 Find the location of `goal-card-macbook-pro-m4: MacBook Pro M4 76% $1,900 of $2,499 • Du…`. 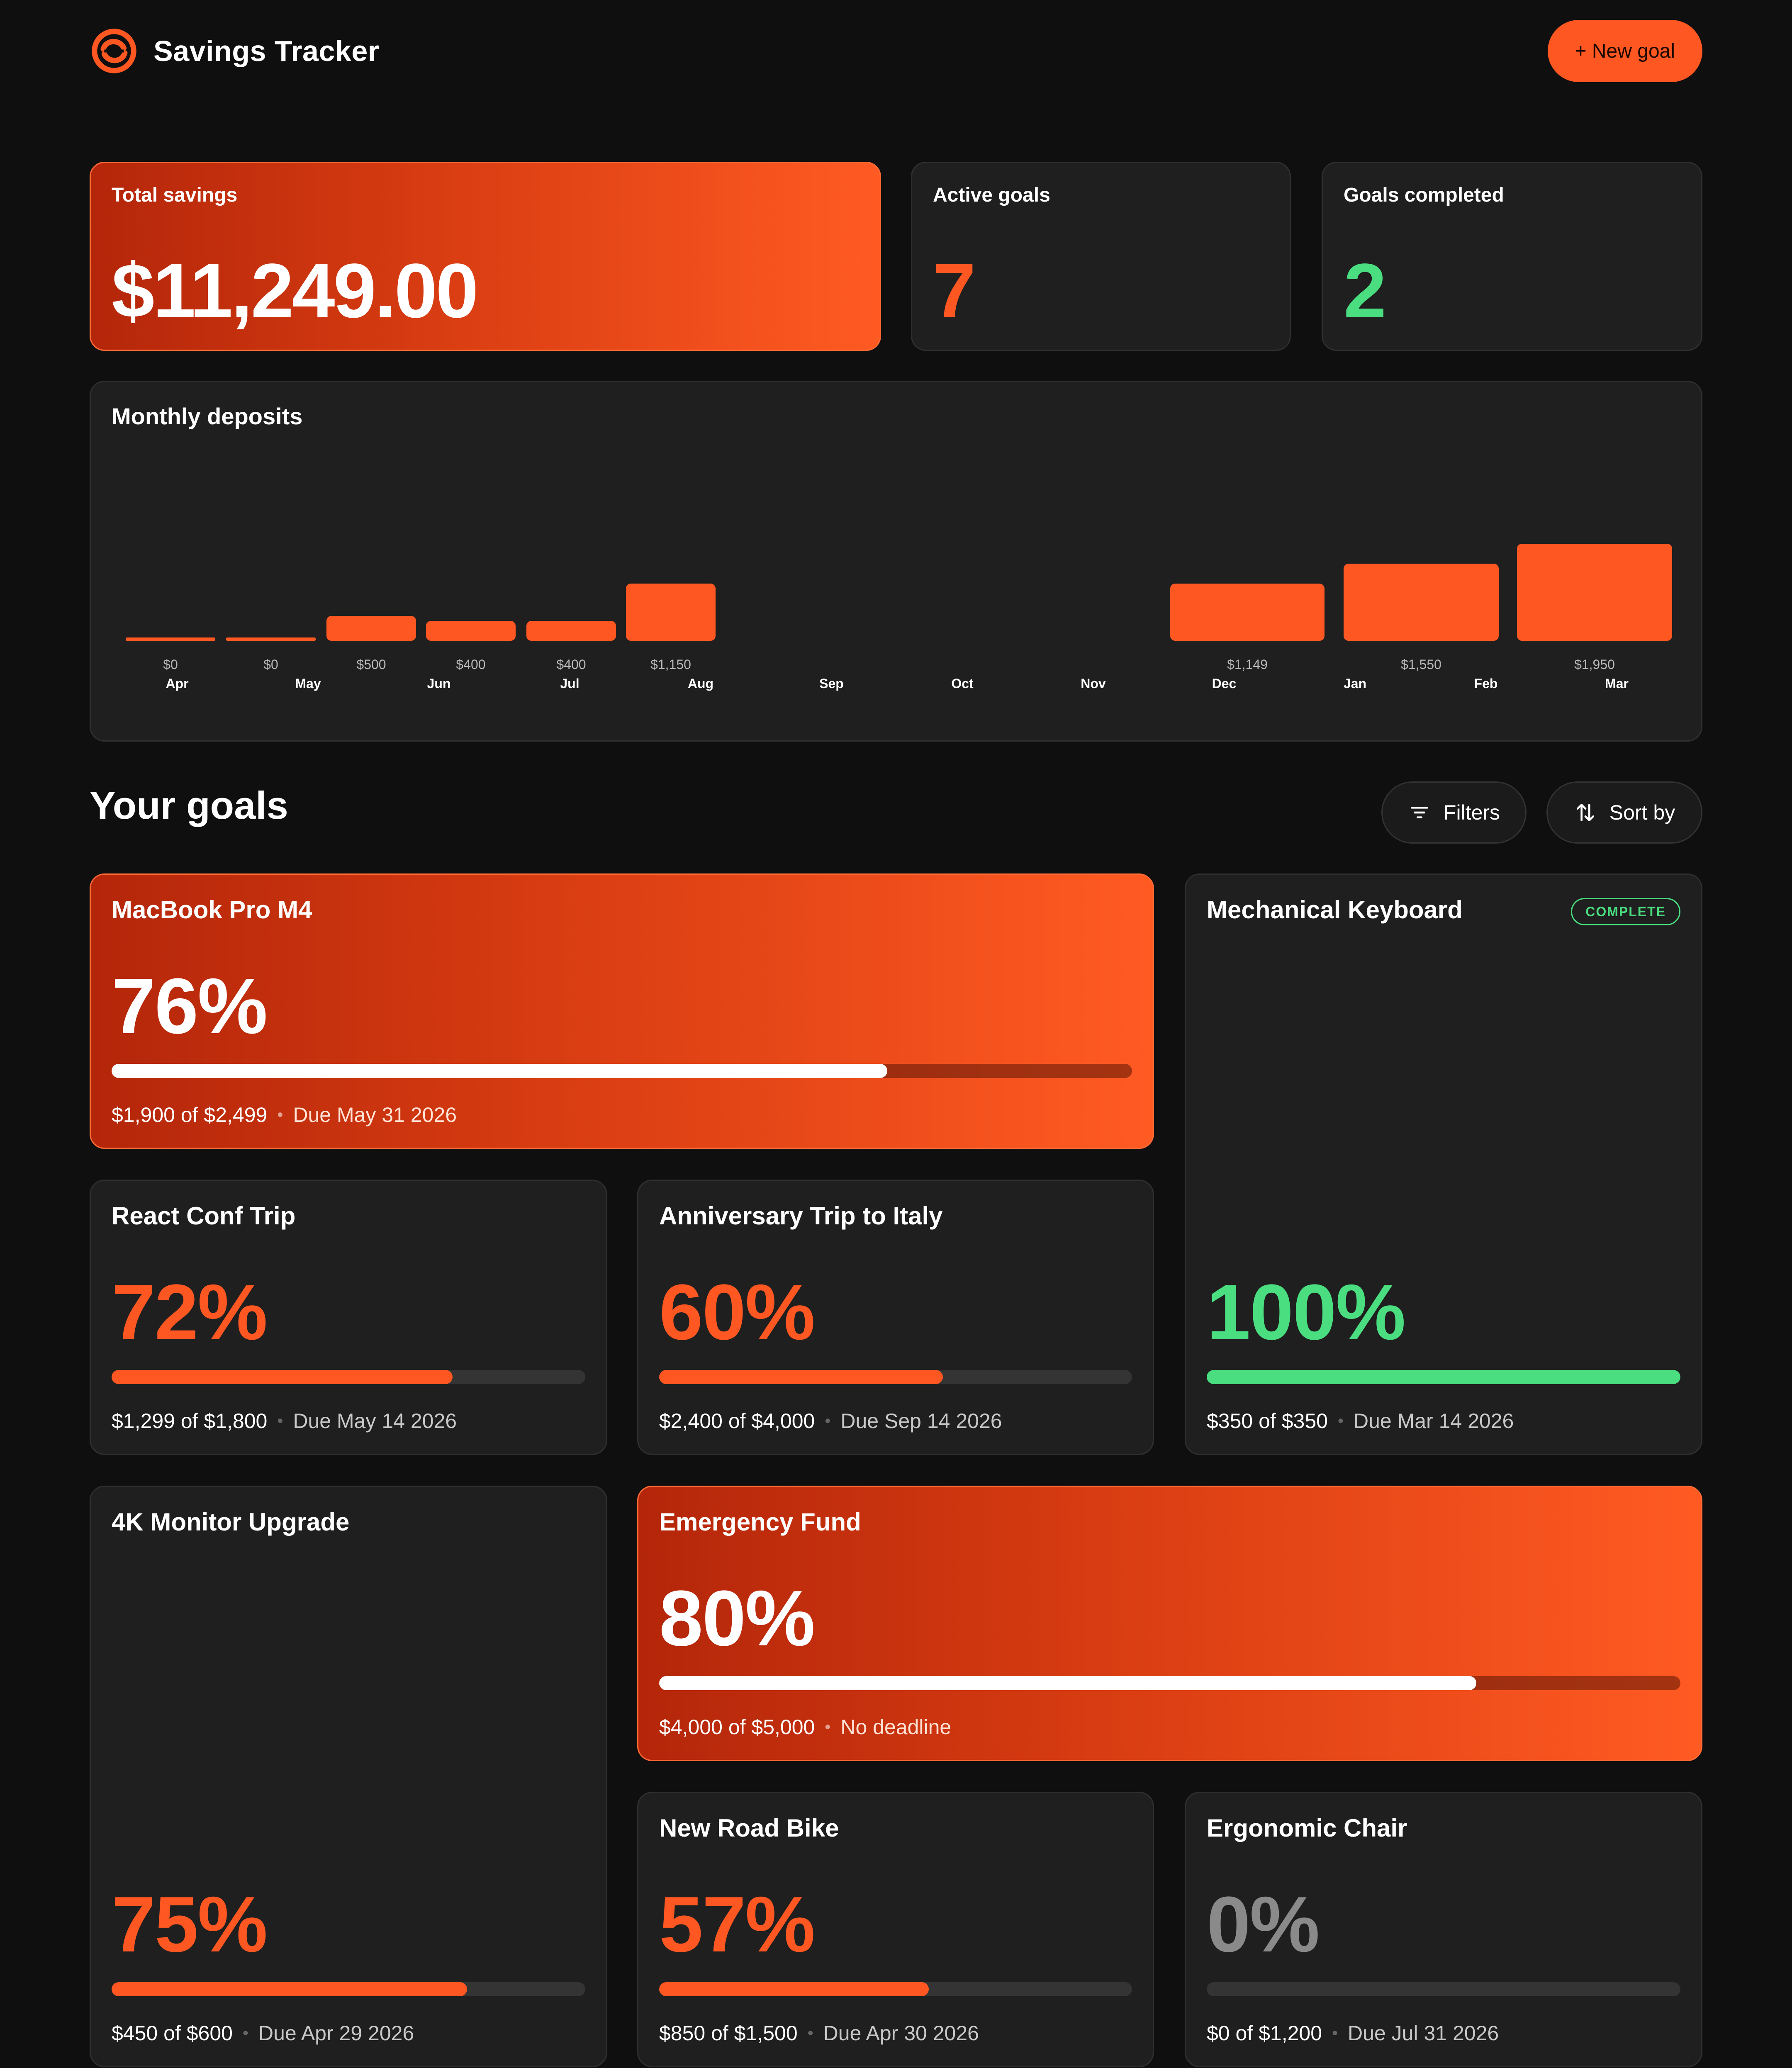

goal-card-macbook-pro-m4: MacBook Pro M4 76% $1,900 of $2,499 • Du… is located at coordinates (622, 1011).